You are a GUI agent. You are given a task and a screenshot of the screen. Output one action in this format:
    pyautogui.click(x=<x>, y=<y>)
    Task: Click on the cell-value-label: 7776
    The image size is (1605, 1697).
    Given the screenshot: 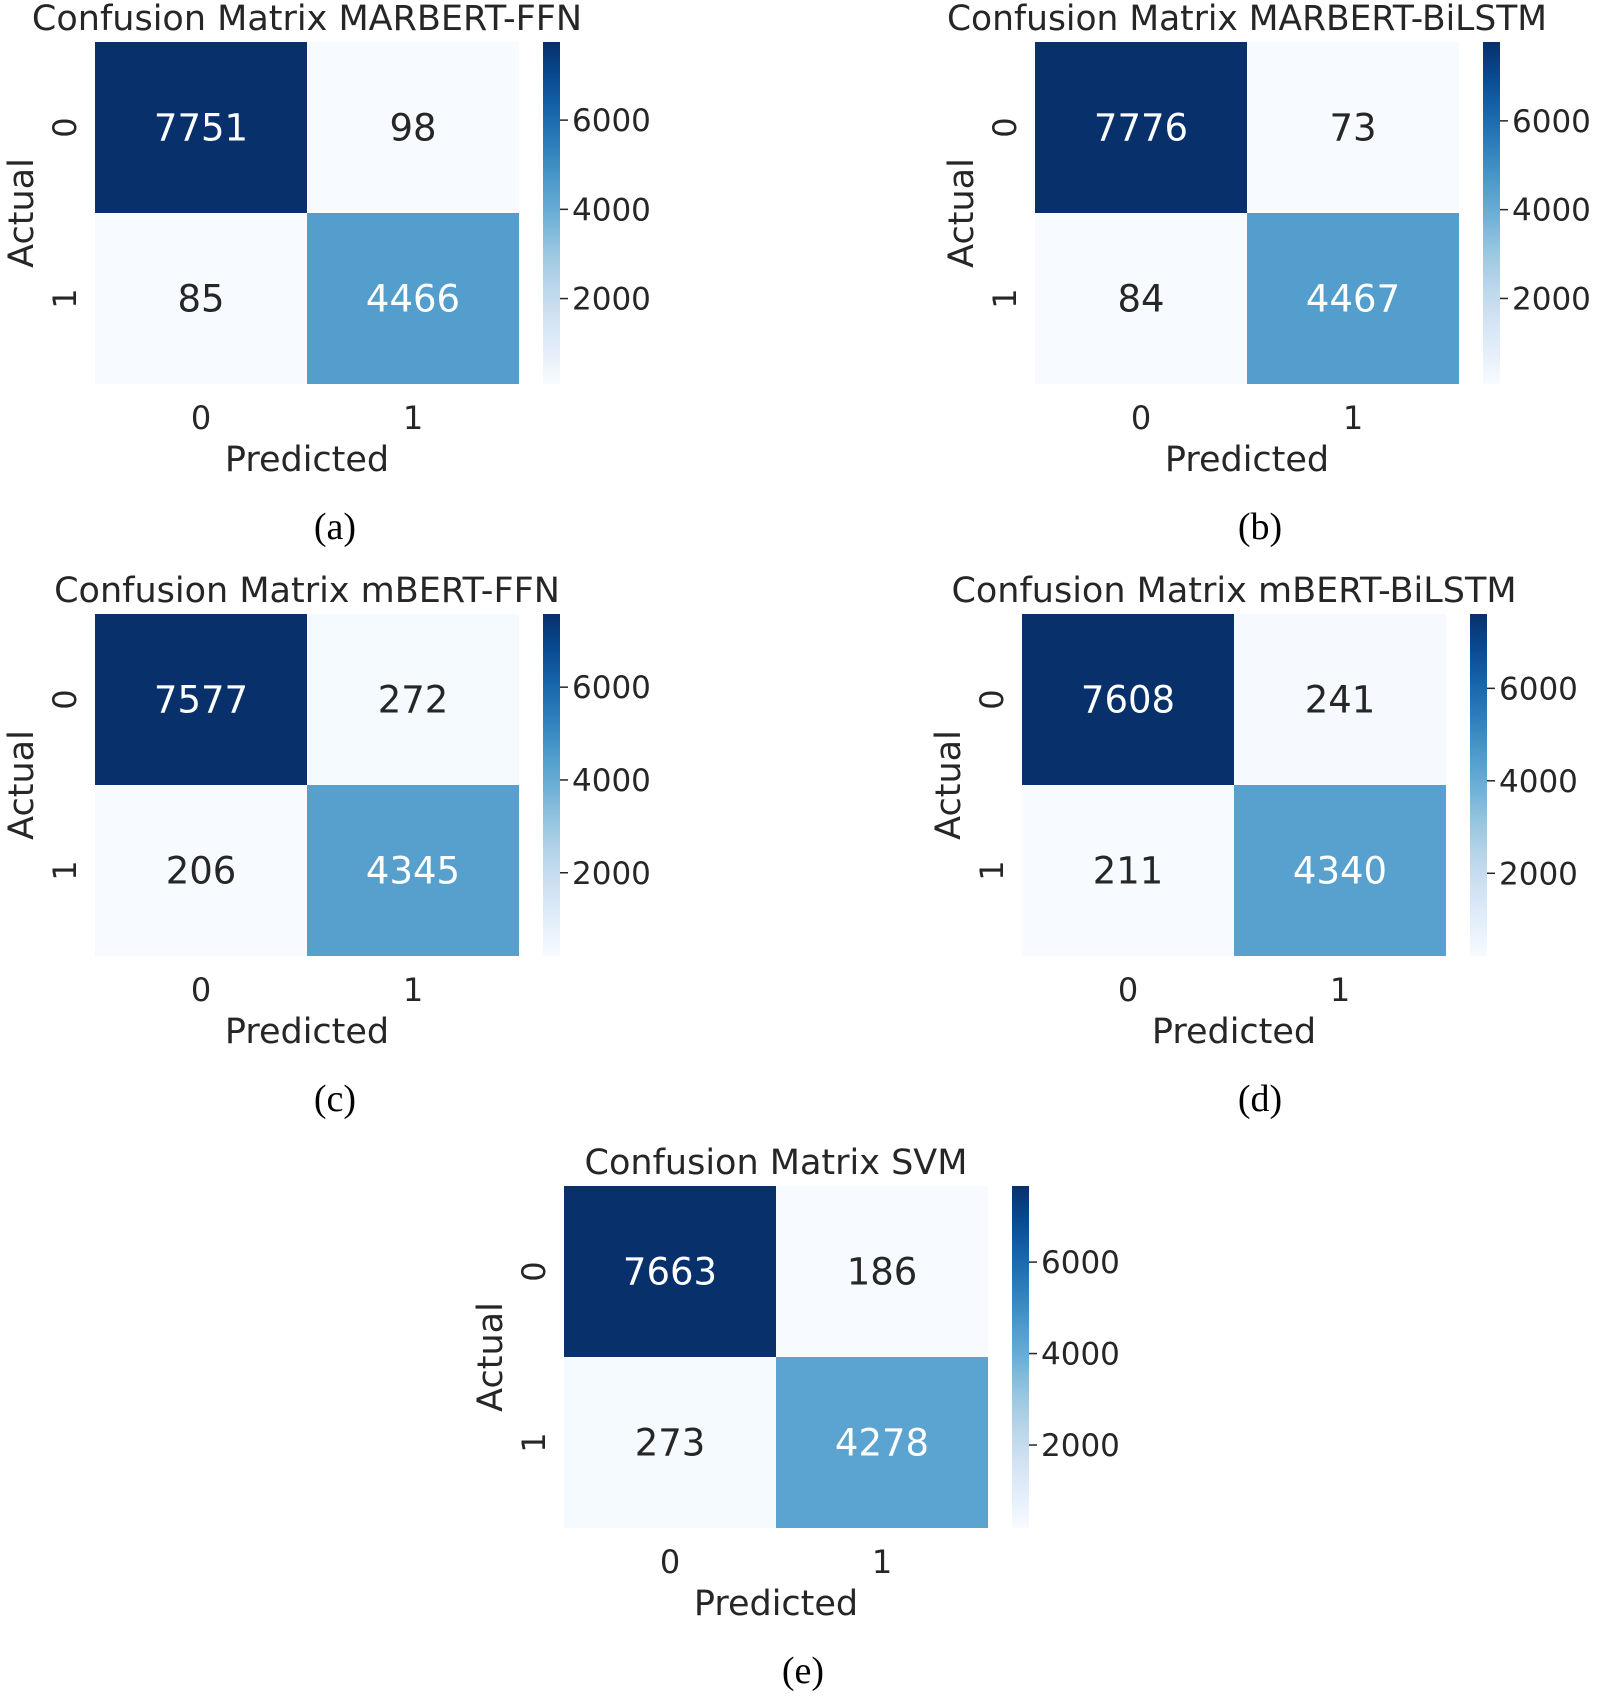 What is the action you would take?
    pyautogui.click(x=1141, y=128)
    